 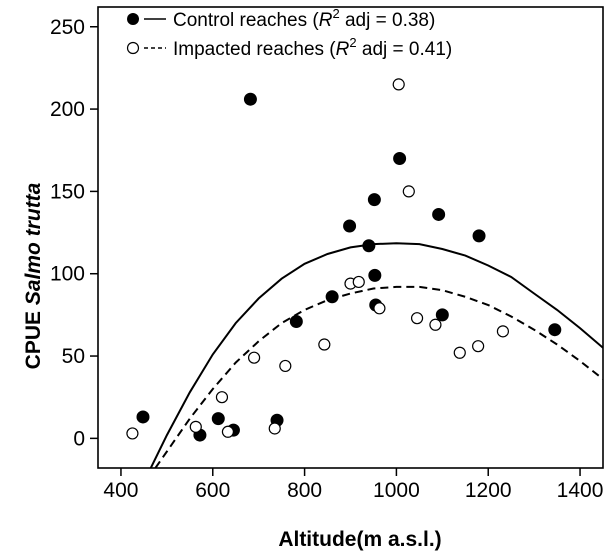 What do you see at coordinates (67, 274) in the screenshot?
I see `y-tick-label: 100` at bounding box center [67, 274].